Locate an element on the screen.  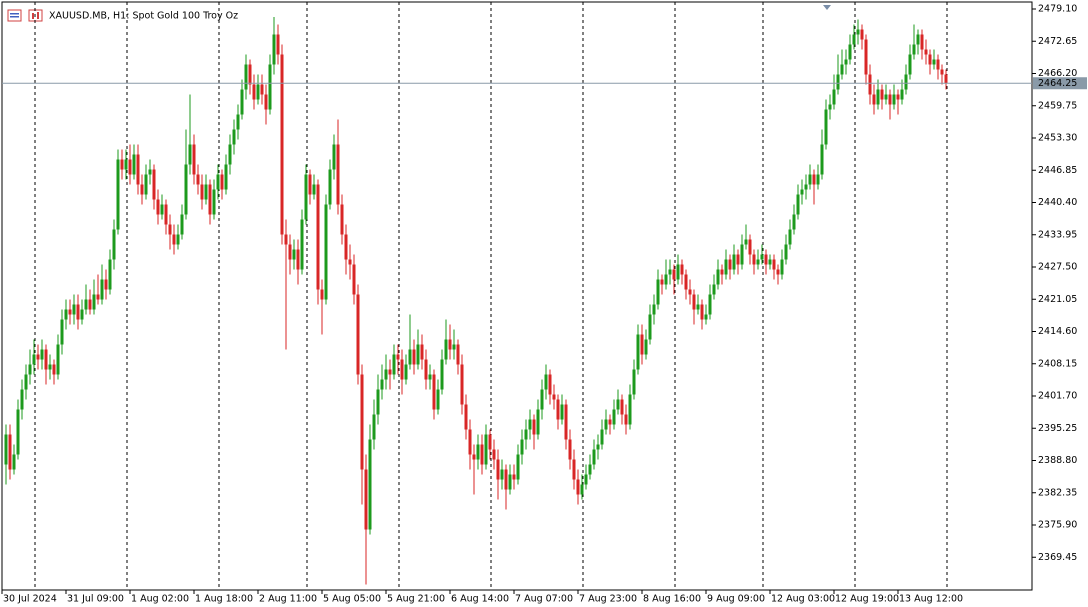
y-tick-label: 2440.40 is located at coordinates (1057, 202).